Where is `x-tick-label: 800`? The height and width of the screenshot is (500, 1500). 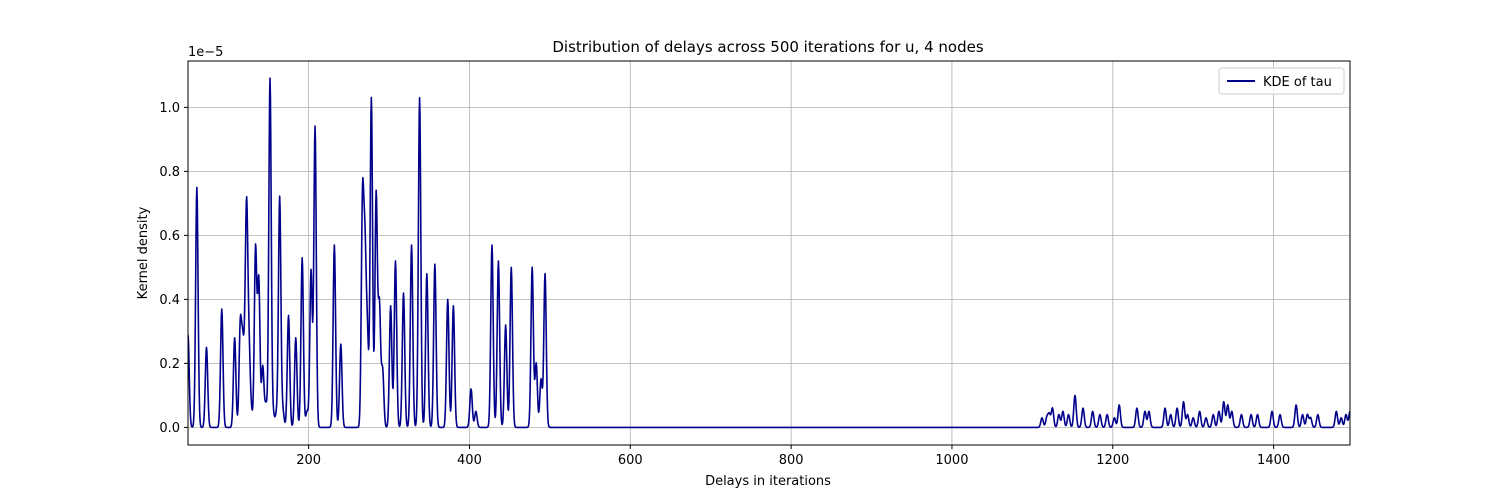
x-tick-label: 800 is located at coordinates (791, 460).